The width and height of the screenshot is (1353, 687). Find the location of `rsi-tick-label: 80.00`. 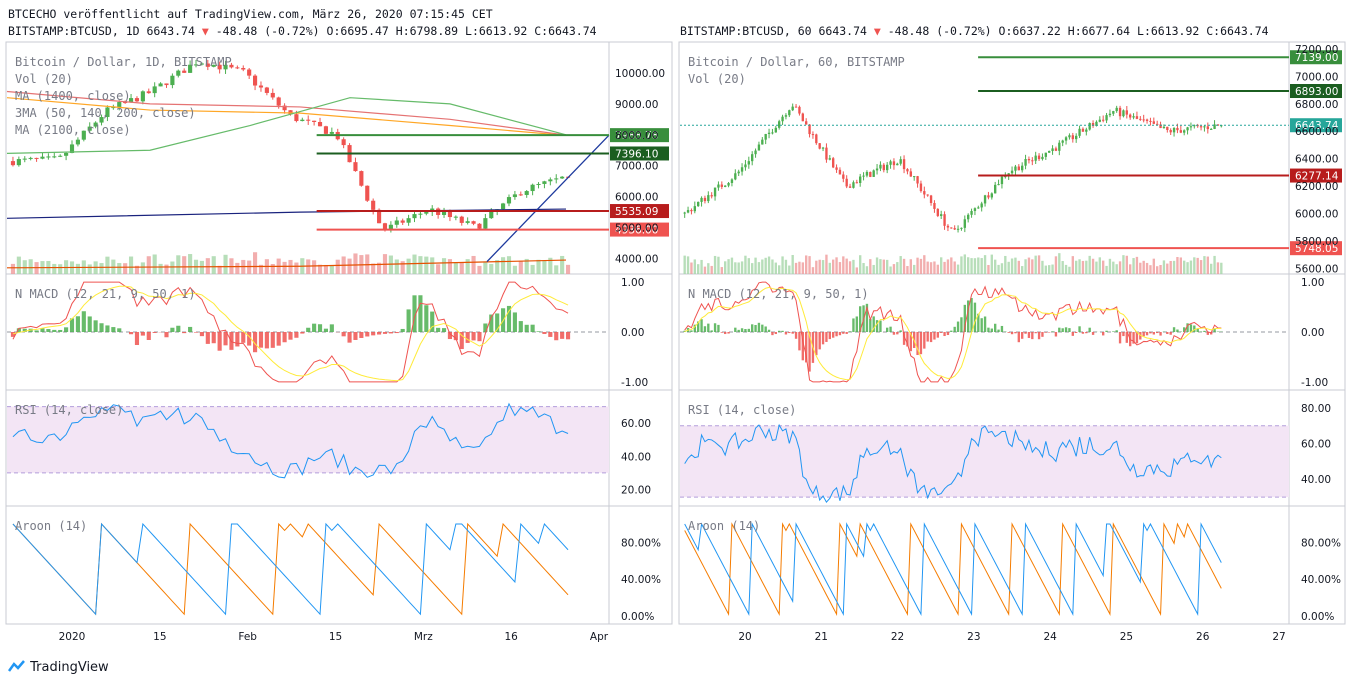

rsi-tick-label: 80.00 is located at coordinates (1316, 409).